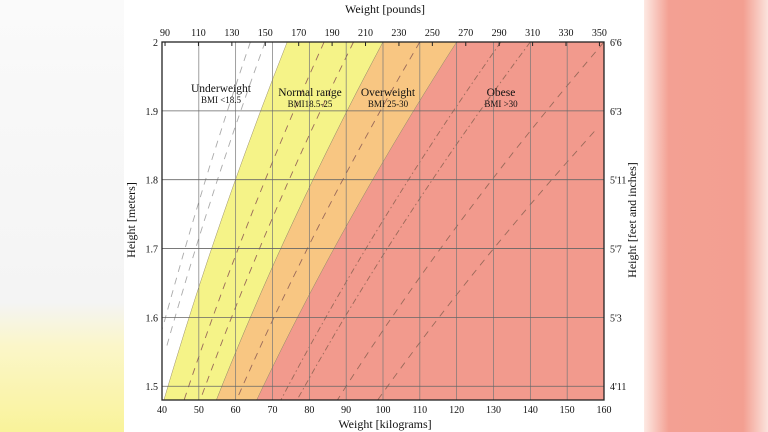 Image resolution: width=768 pixels, height=432 pixels. Describe the element at coordinates (198, 33) in the screenshot. I see `x2-tick-label: 110` at that location.